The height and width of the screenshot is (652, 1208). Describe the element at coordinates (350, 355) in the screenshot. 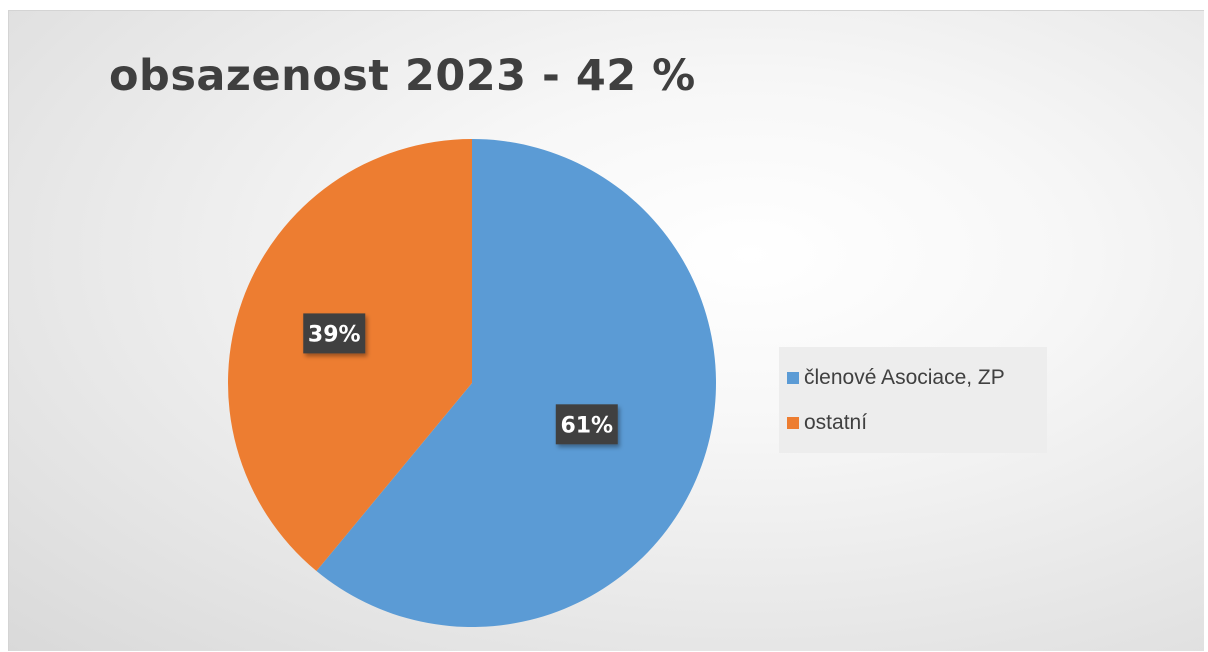

I see `pie-slice` at that location.